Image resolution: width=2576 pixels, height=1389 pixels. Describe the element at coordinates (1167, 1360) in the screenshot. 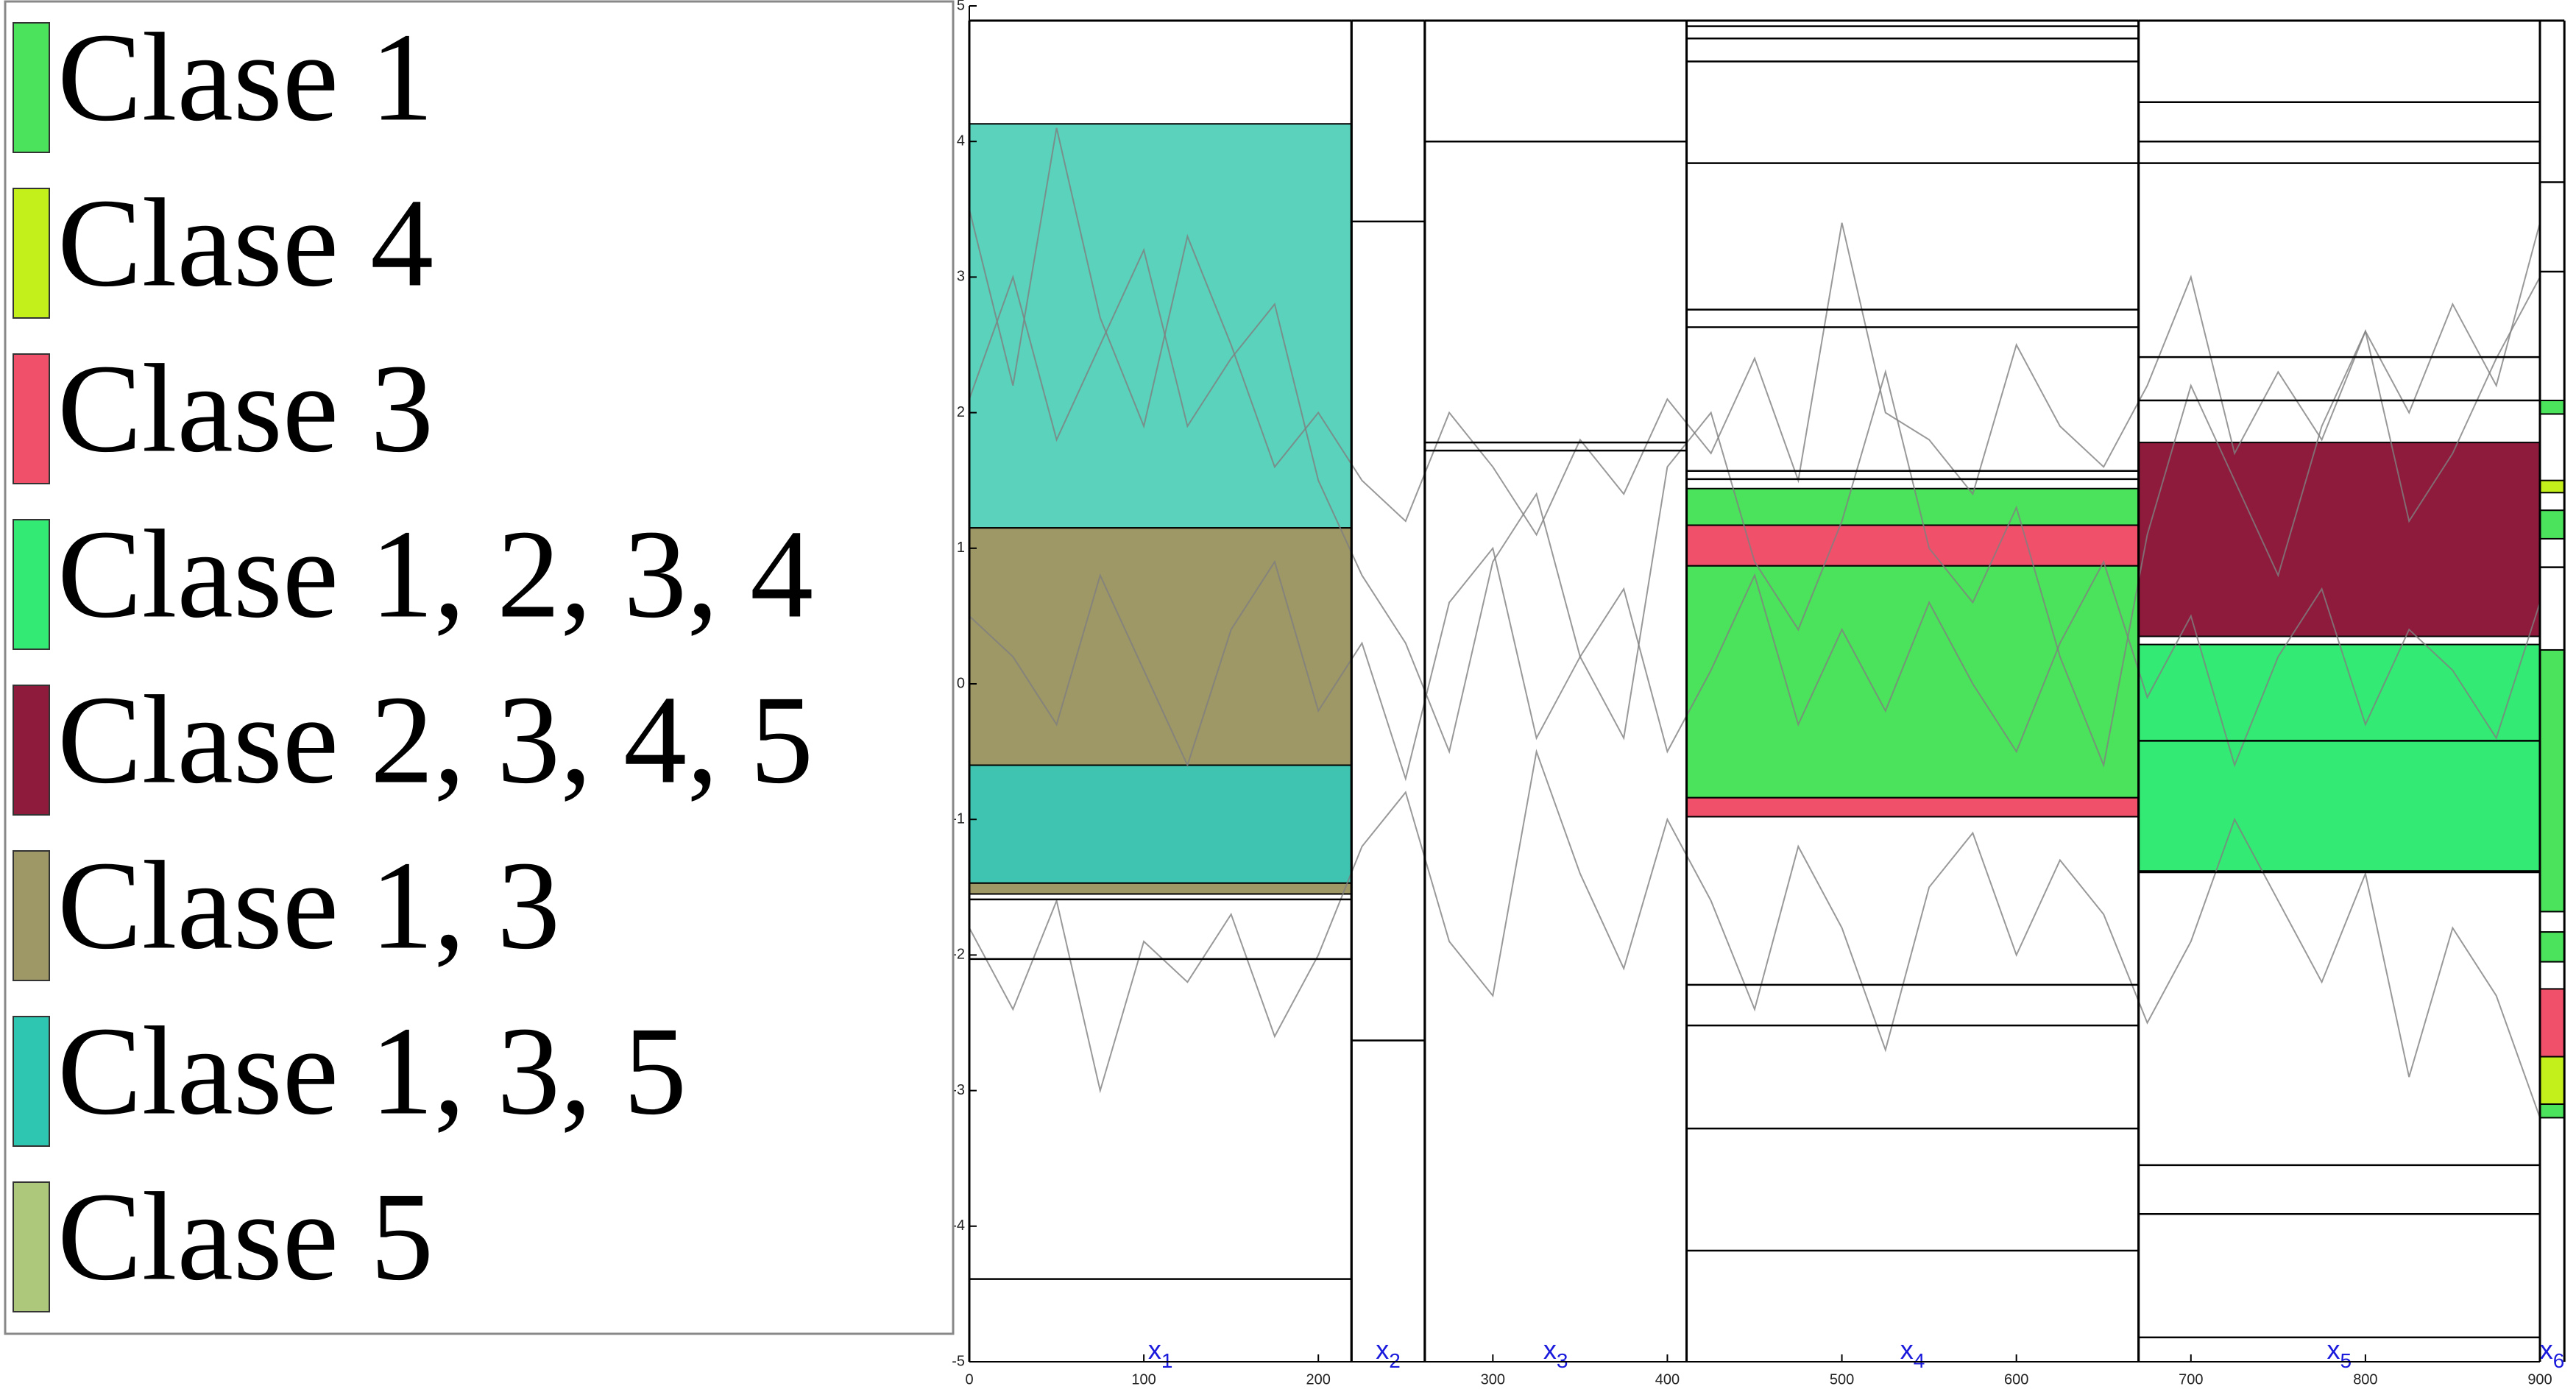

I see `variable-sub: 1` at that location.